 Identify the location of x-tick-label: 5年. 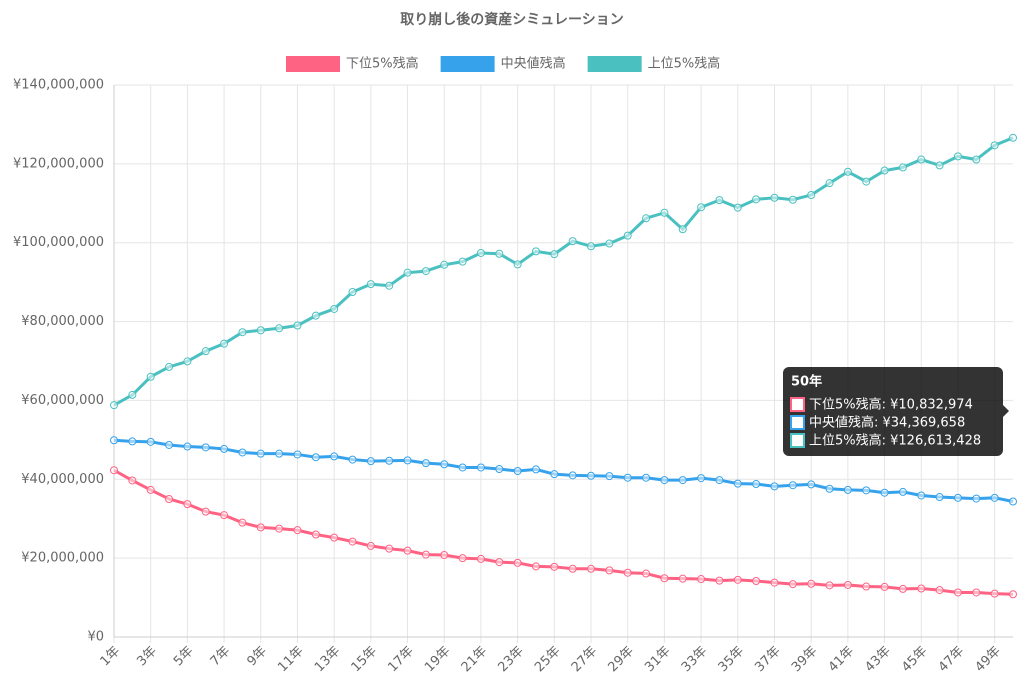
(184, 657).